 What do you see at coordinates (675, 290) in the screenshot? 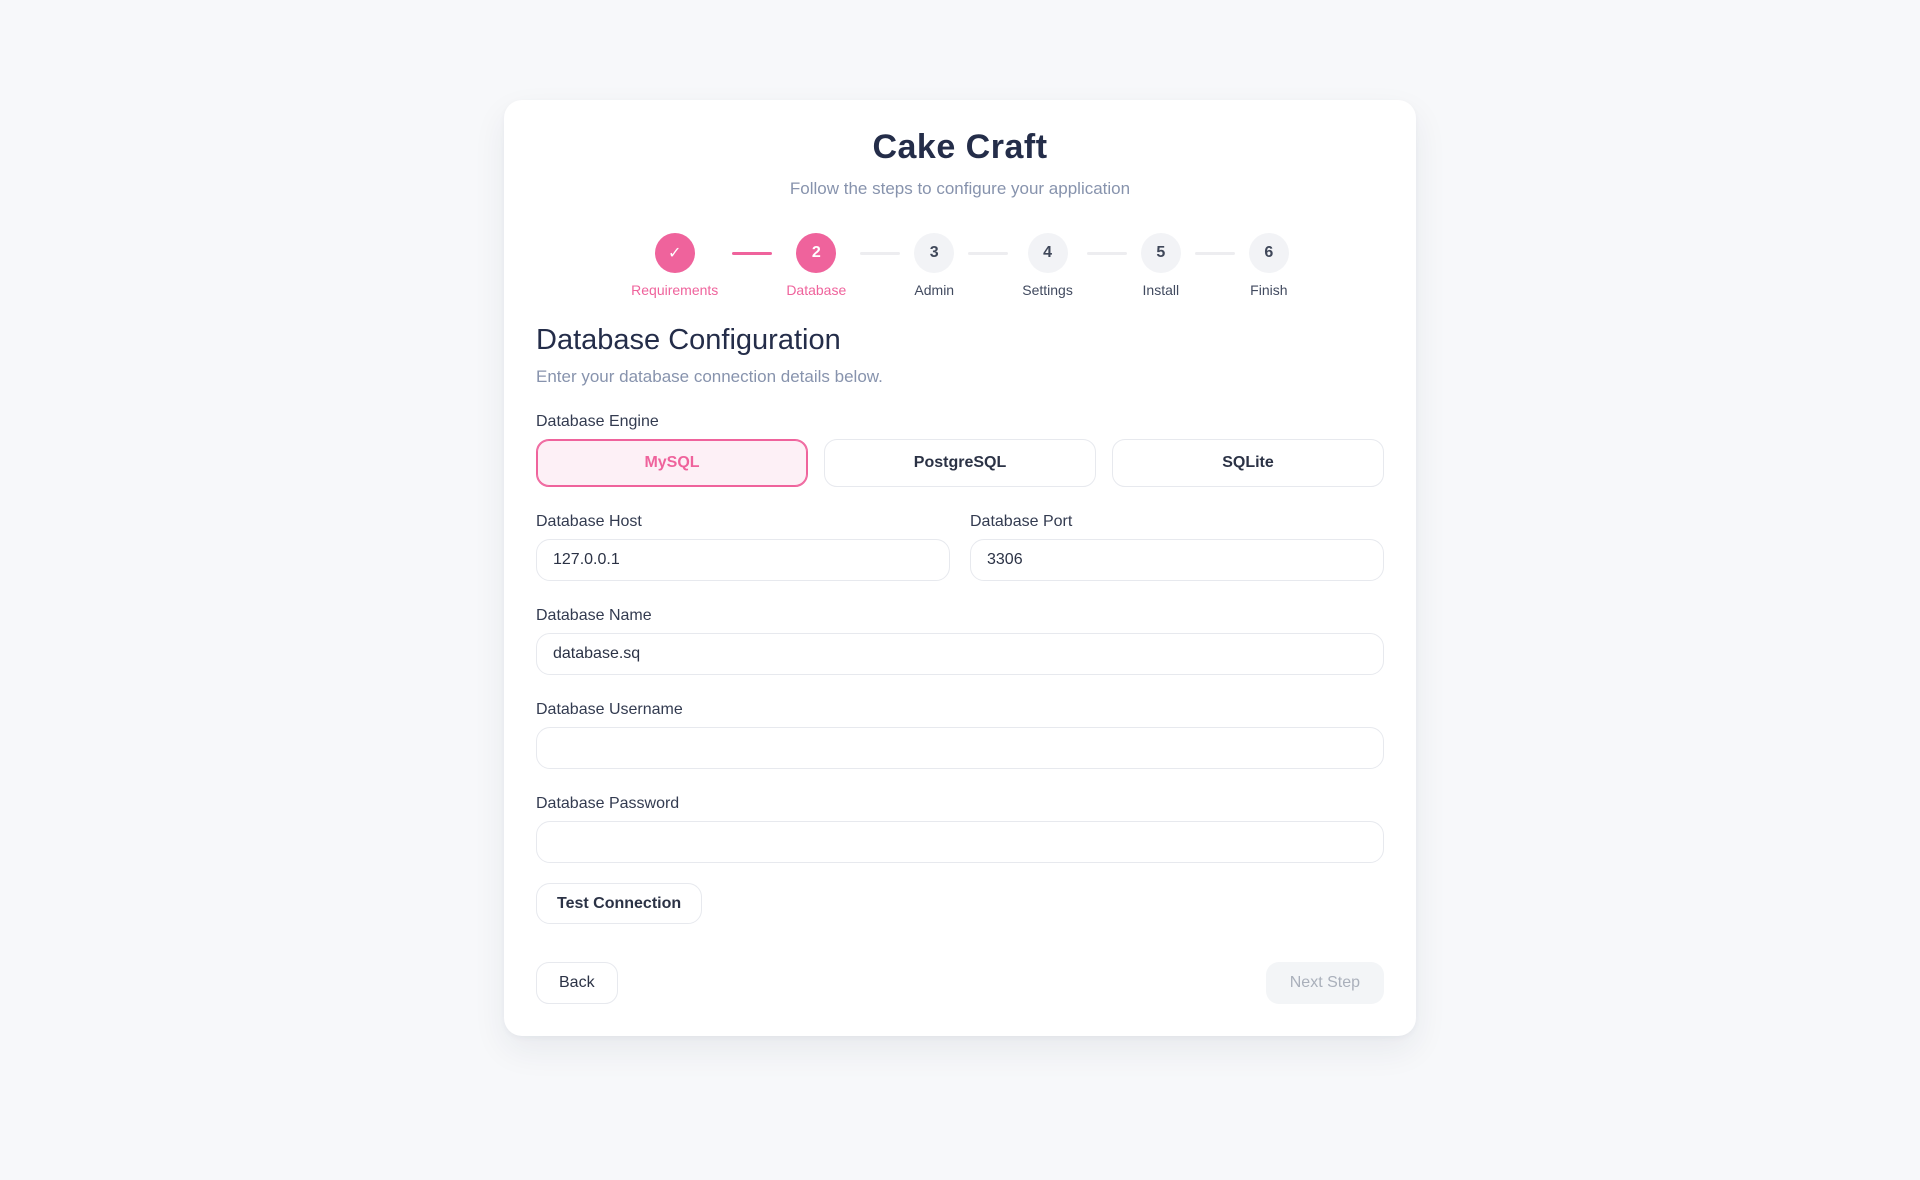
I see `step-label: Requirements` at bounding box center [675, 290].